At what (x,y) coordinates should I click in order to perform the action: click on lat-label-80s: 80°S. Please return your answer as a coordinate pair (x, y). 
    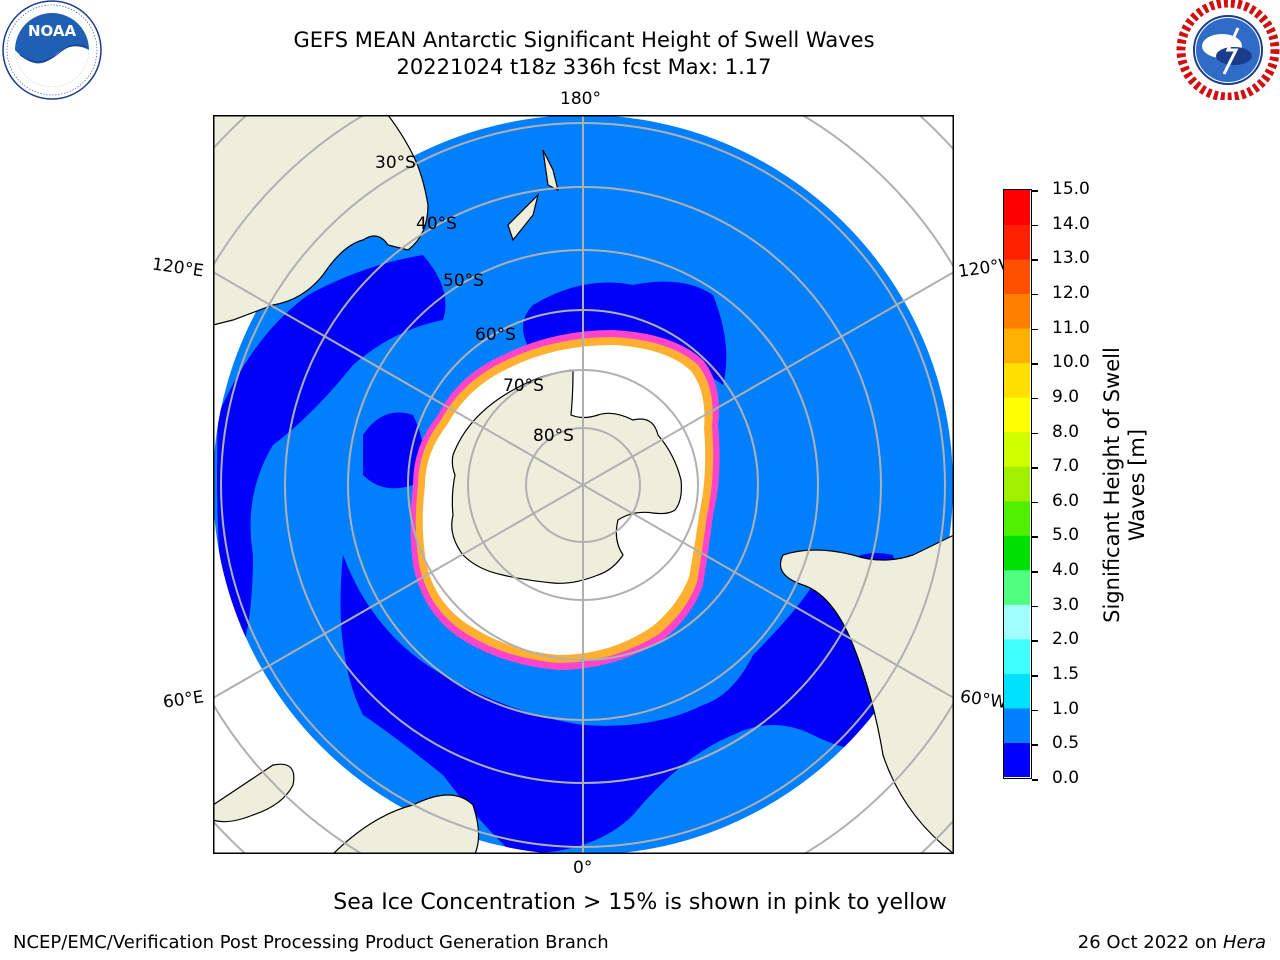
    Looking at the image, I should click on (553, 436).